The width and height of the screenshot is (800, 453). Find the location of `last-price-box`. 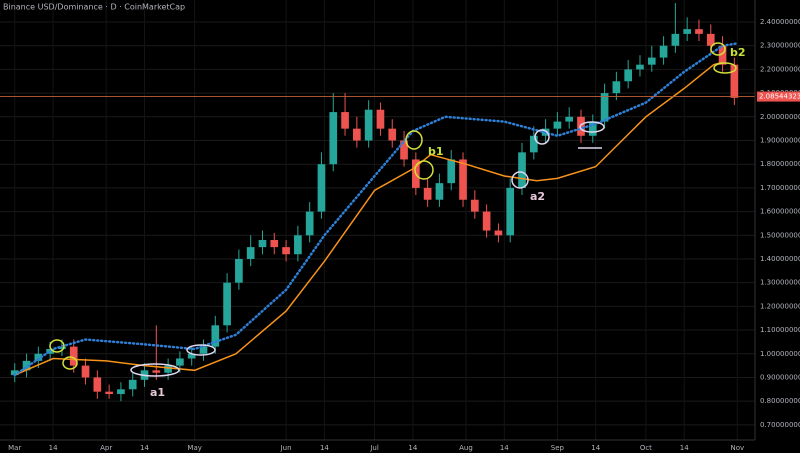

last-price-box is located at coordinates (778, 96).